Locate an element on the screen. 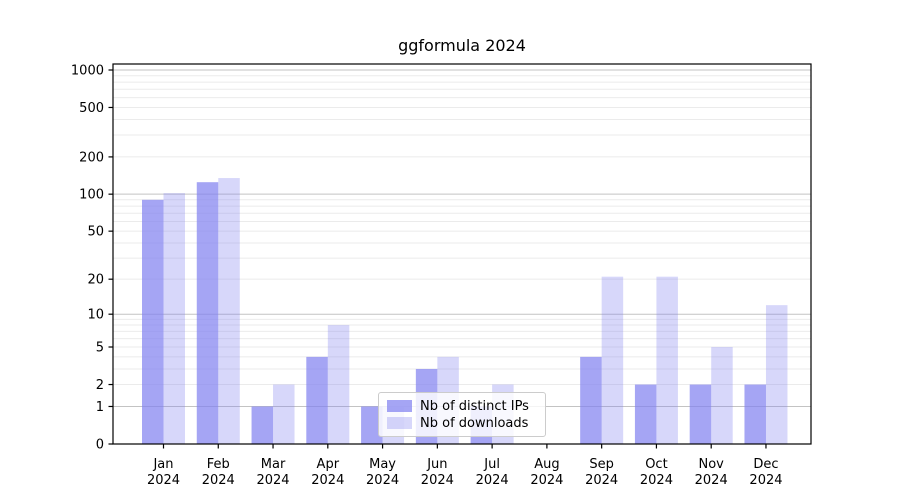  y-tick-label: 50 is located at coordinates (95, 232).